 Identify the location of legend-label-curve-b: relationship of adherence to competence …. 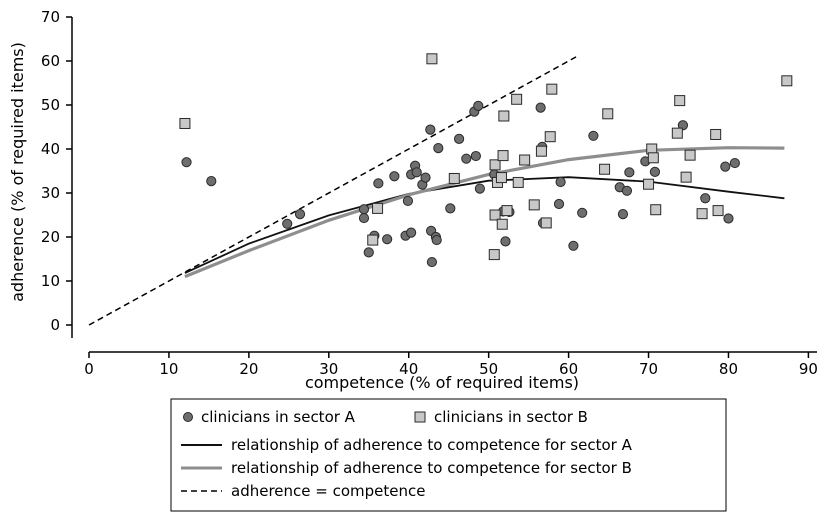
(431, 468).